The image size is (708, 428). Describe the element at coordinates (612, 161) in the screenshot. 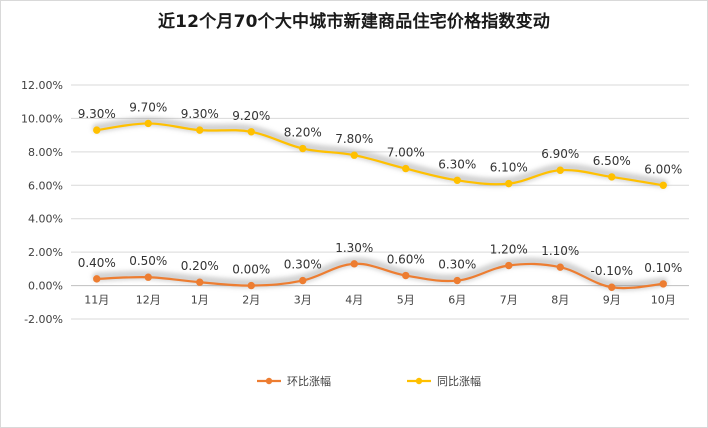

I see `data-label: 6.50%` at that location.